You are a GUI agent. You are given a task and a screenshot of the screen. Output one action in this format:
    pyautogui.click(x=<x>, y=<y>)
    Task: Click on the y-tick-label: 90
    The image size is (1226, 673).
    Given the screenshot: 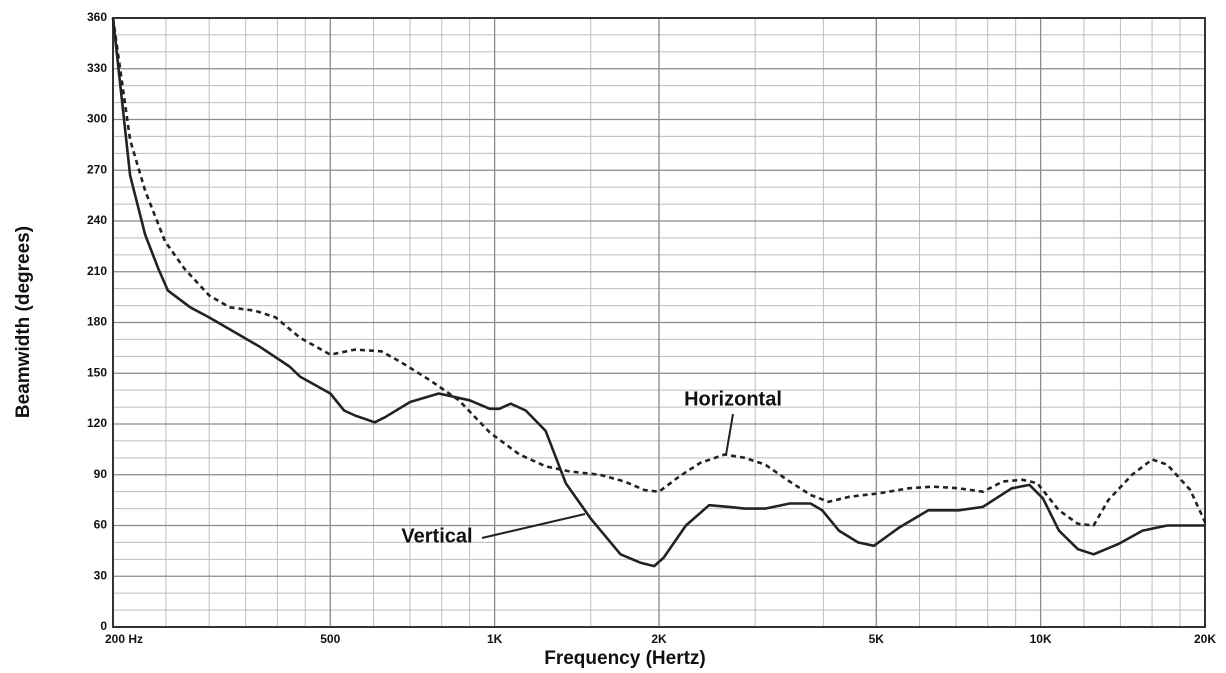 What is the action you would take?
    pyautogui.click(x=101, y=474)
    